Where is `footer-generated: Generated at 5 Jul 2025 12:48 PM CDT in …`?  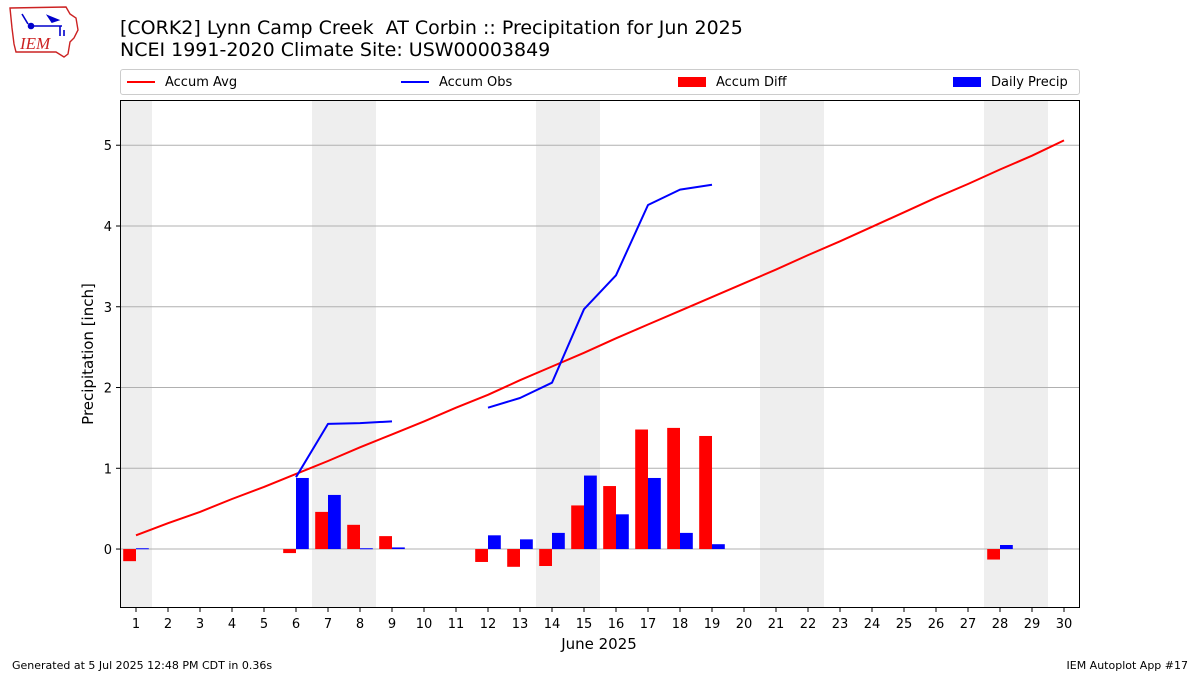
footer-generated: Generated at 5 Jul 2025 12:48 PM CDT in … is located at coordinates (142, 665).